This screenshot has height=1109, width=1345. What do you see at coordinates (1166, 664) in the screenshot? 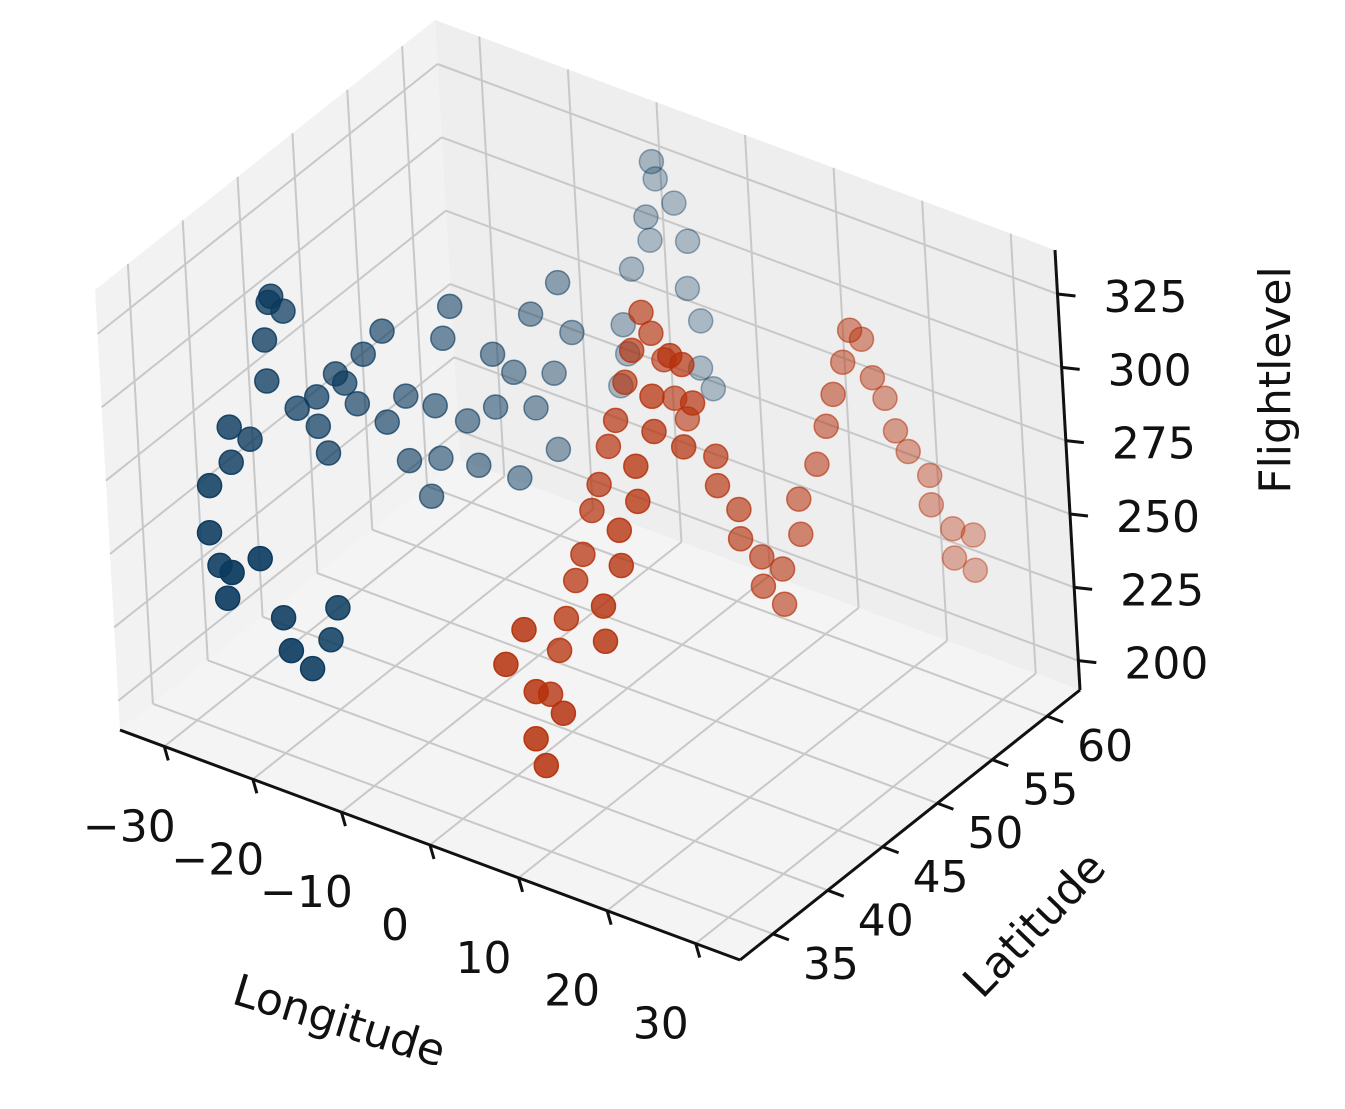
I see `z-tick-label: 200` at bounding box center [1166, 664].